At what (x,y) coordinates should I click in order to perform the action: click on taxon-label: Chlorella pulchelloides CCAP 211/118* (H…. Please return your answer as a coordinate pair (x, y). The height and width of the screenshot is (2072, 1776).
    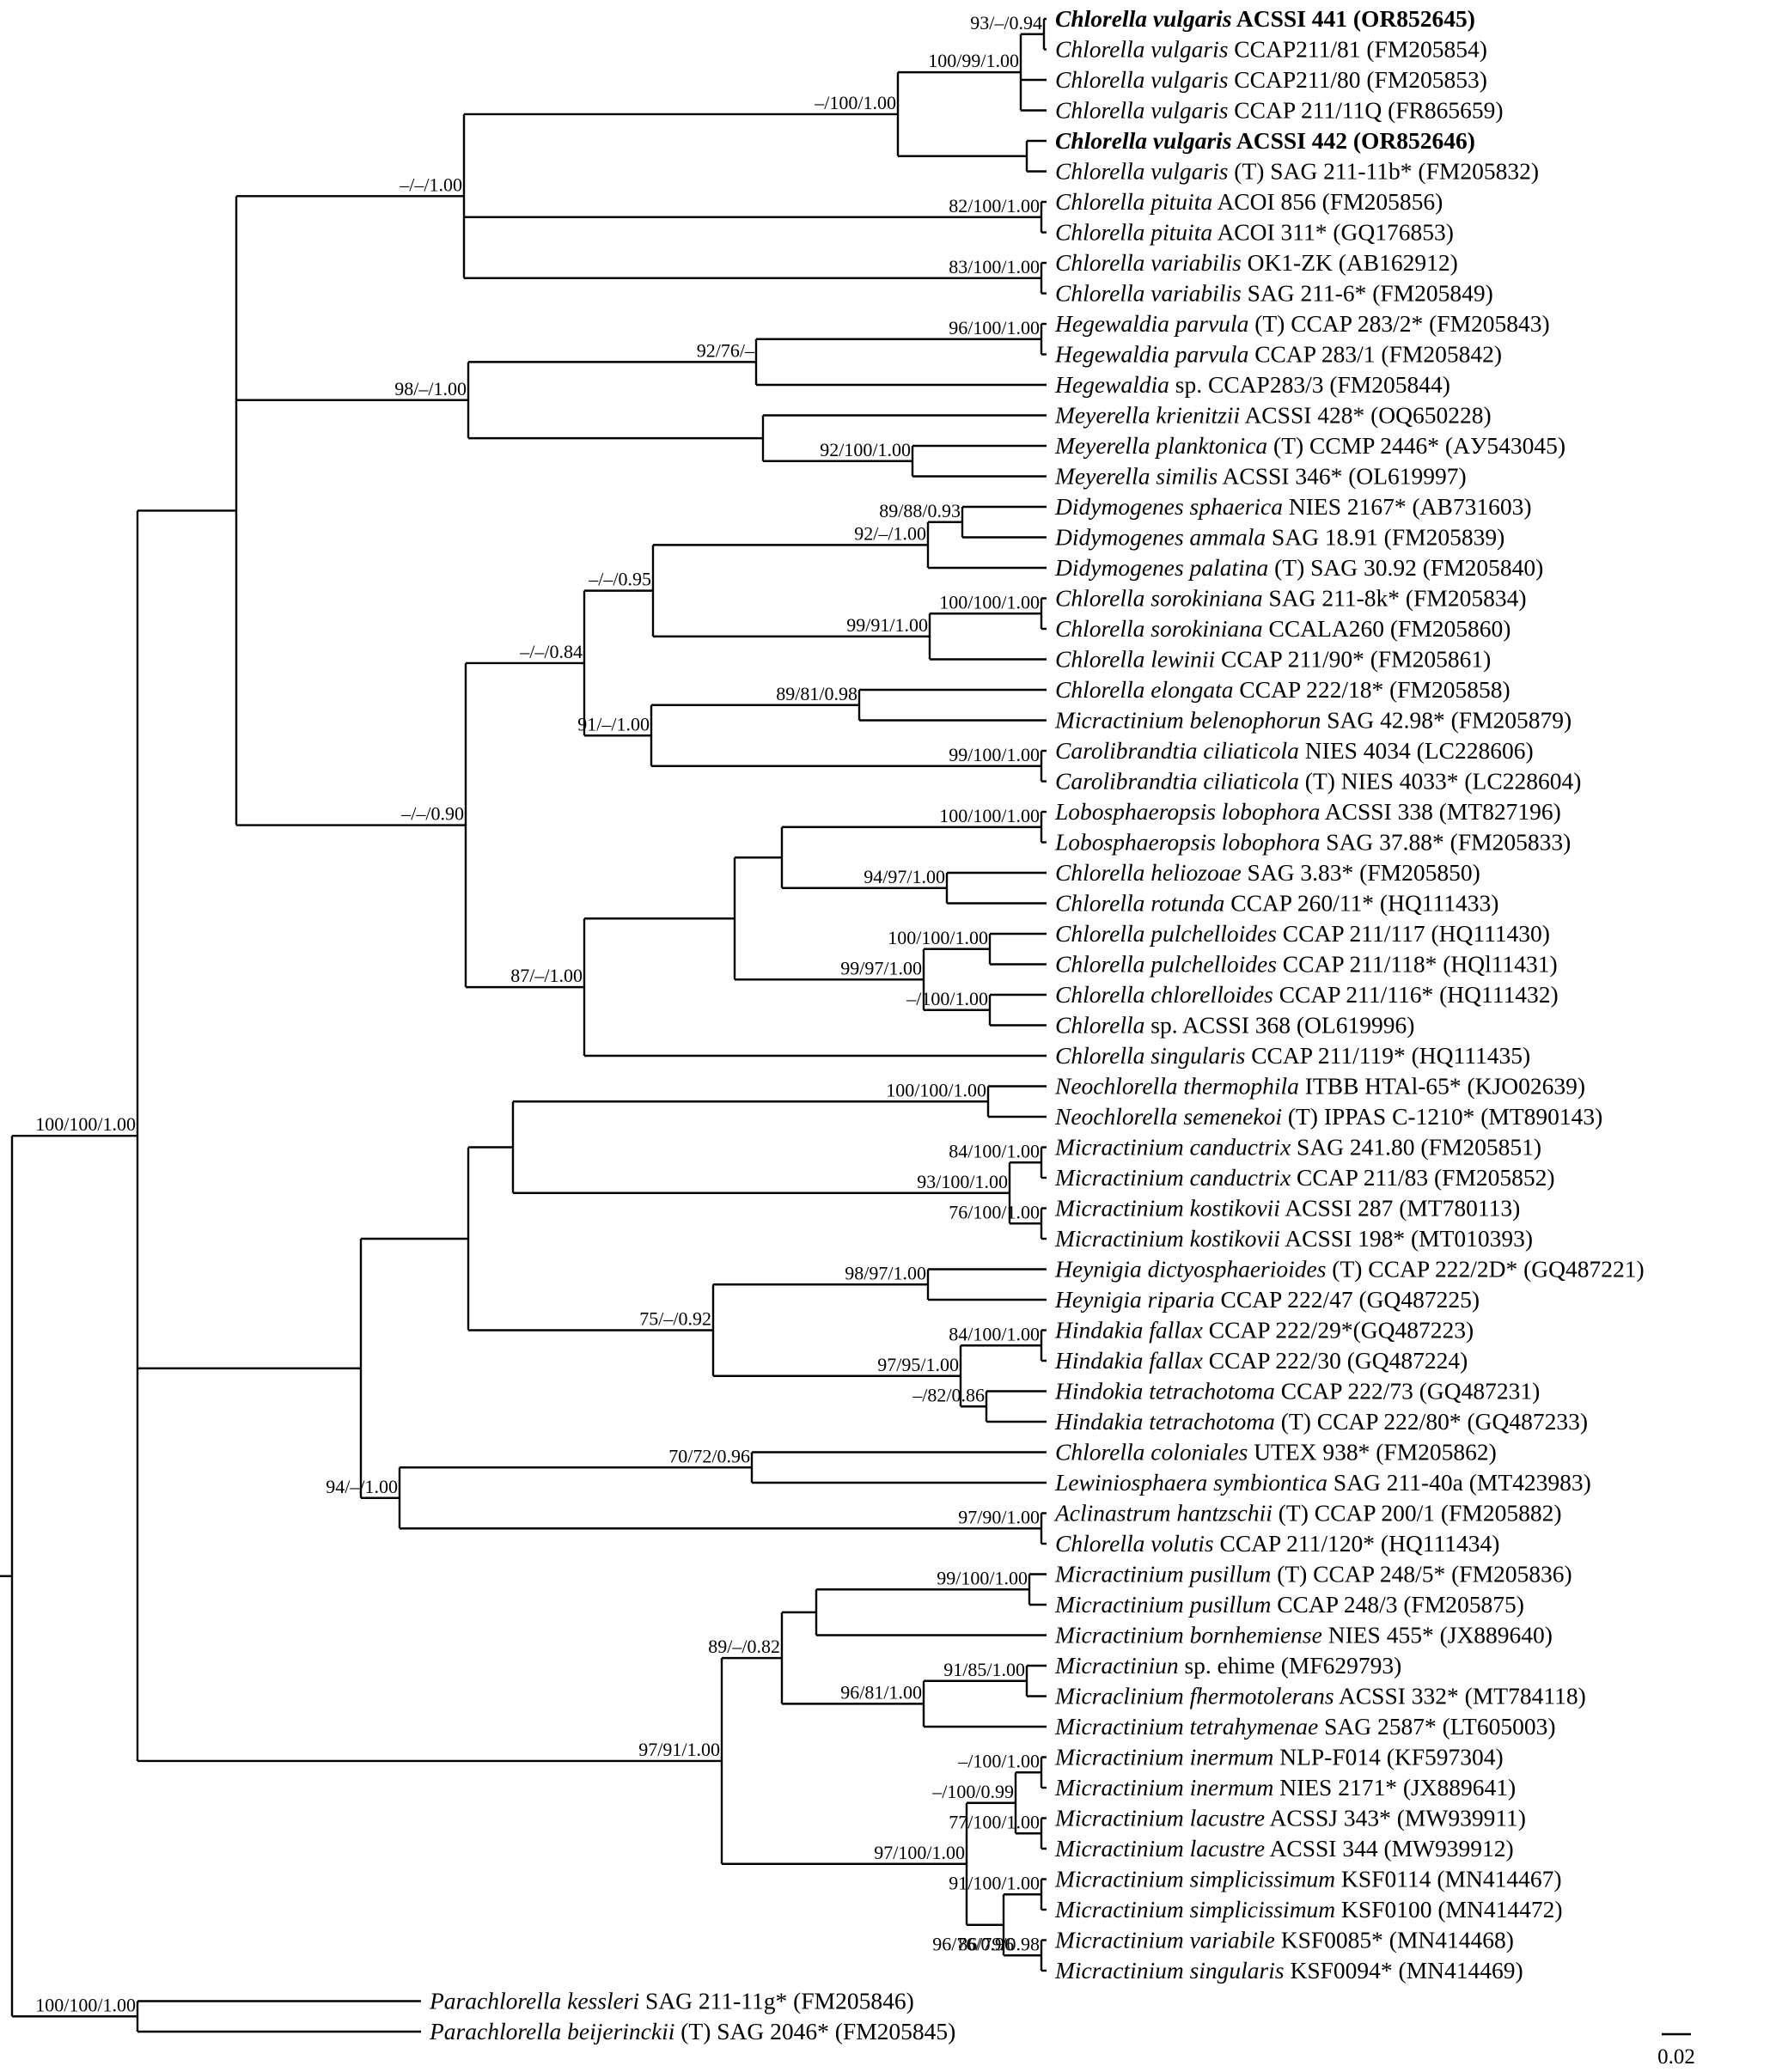
    Looking at the image, I should click on (1306, 964).